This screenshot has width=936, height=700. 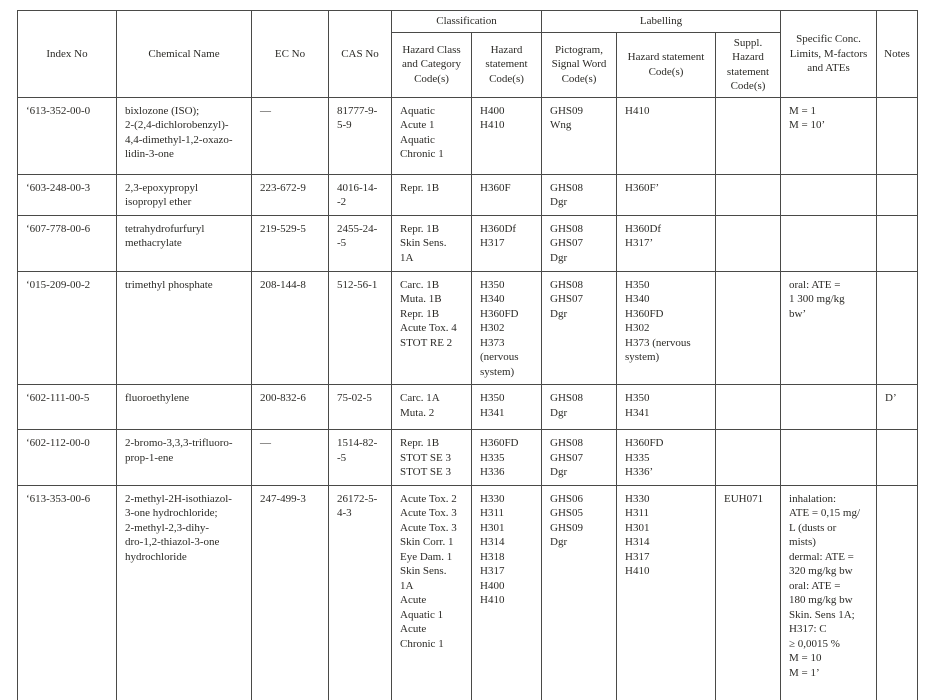 What do you see at coordinates (666, 457) in the screenshot?
I see `cell-label-hazard-statement: H360FD H335 H336’` at bounding box center [666, 457].